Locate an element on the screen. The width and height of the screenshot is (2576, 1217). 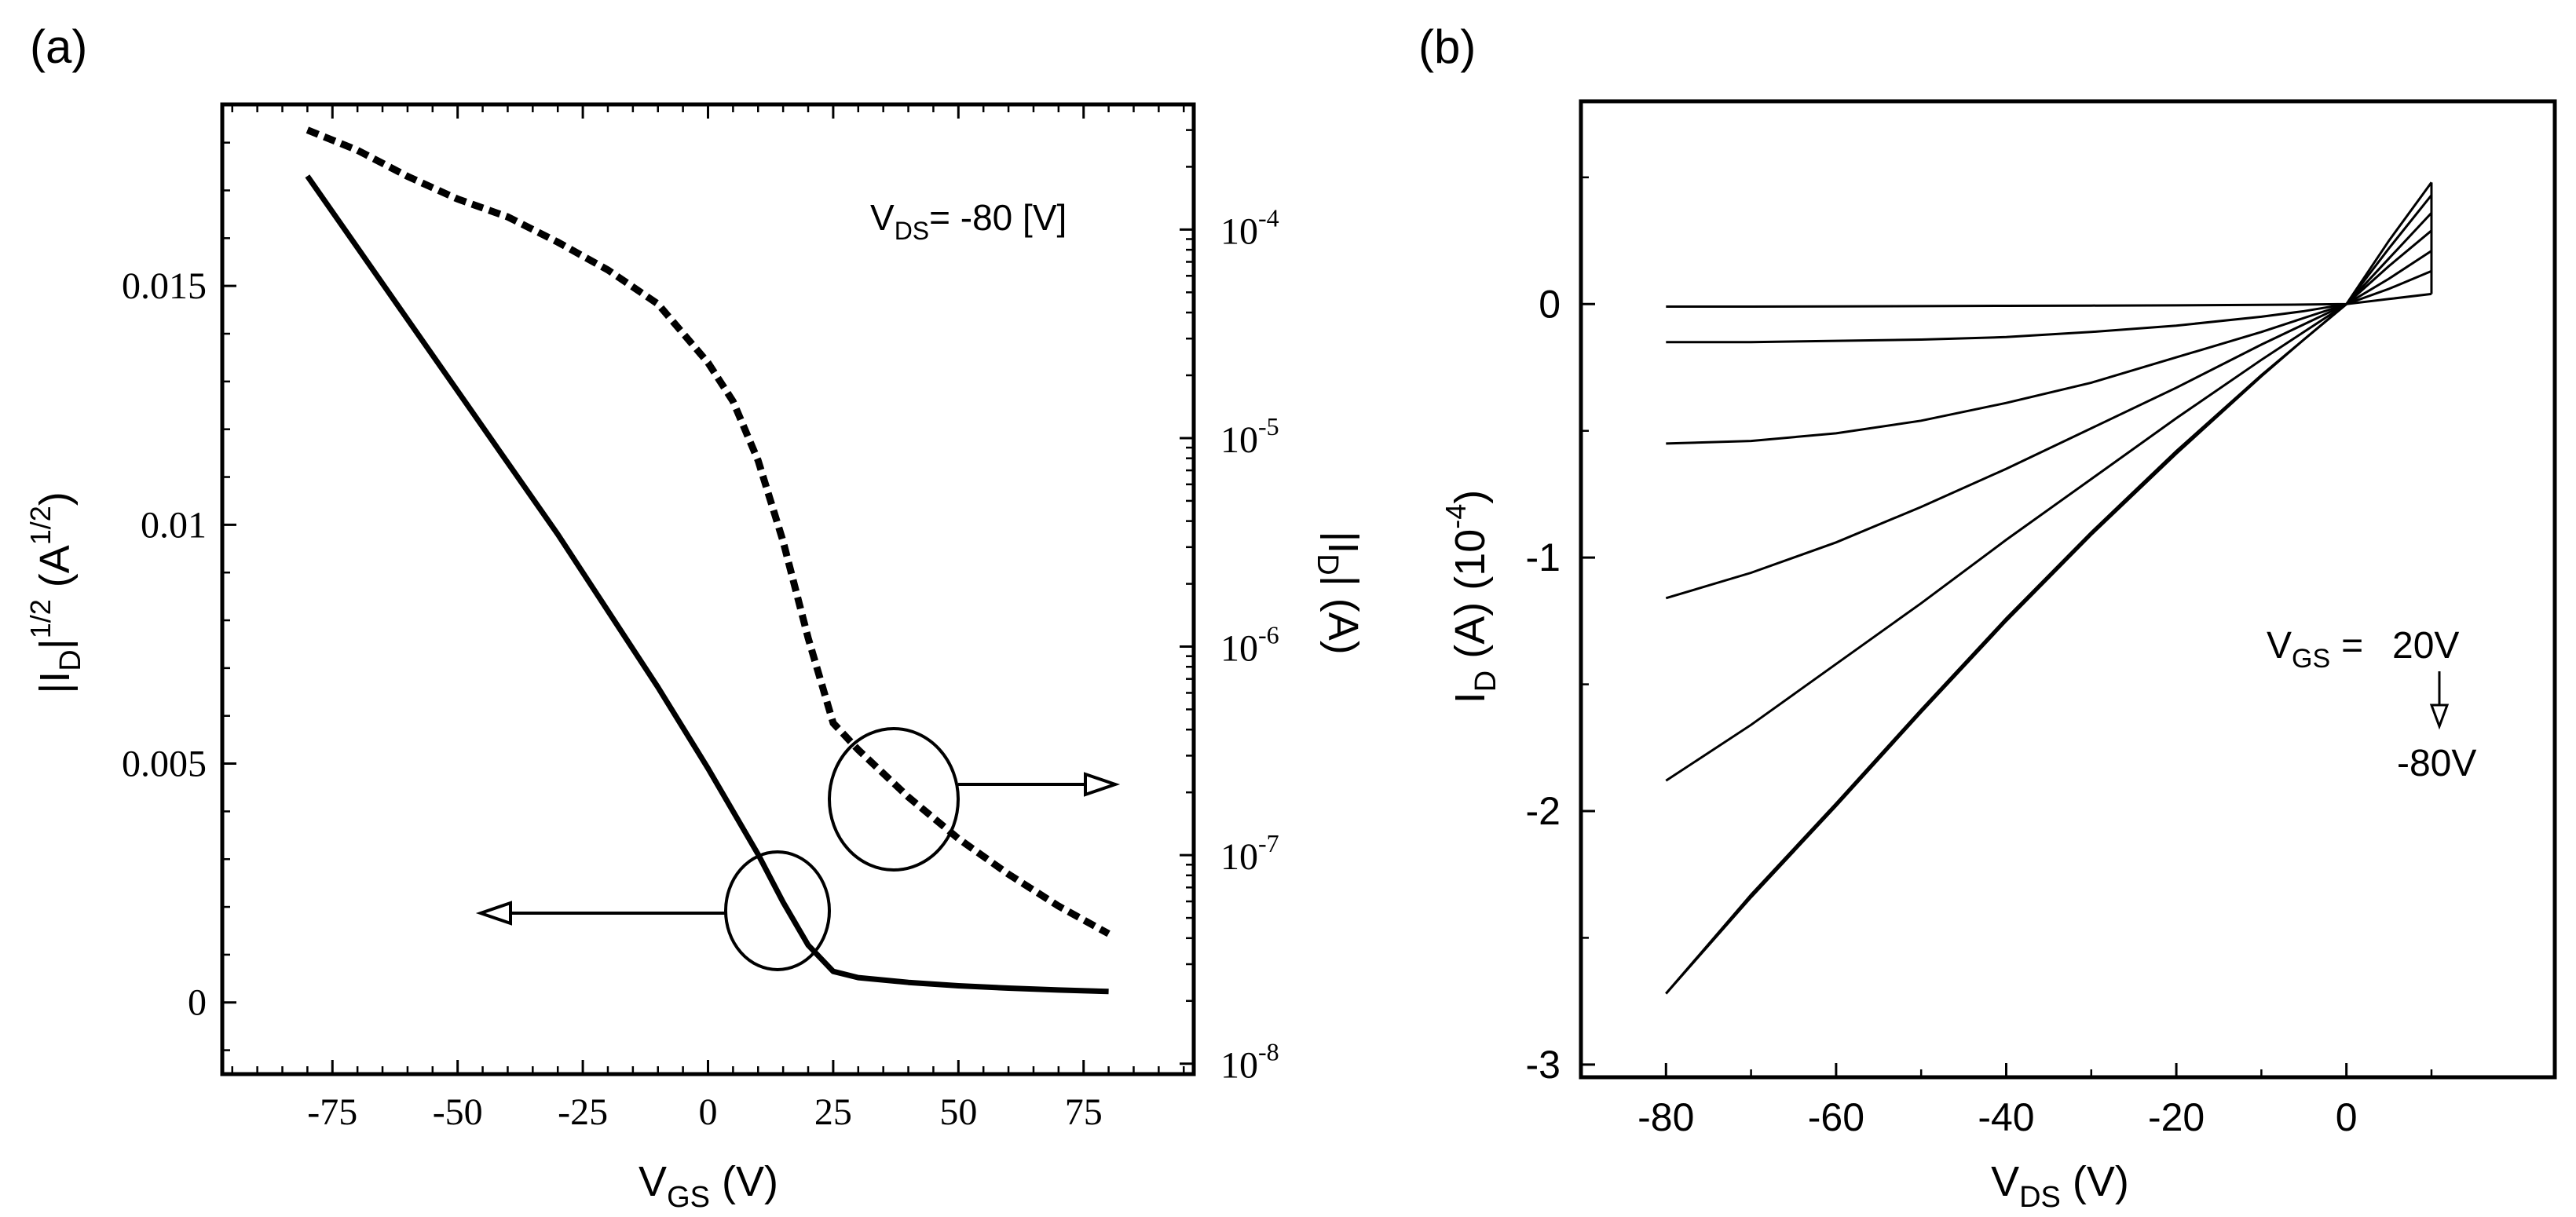
panel-b-y-axis-label: ID (A) (10-4) is located at coordinates (1471, 597).